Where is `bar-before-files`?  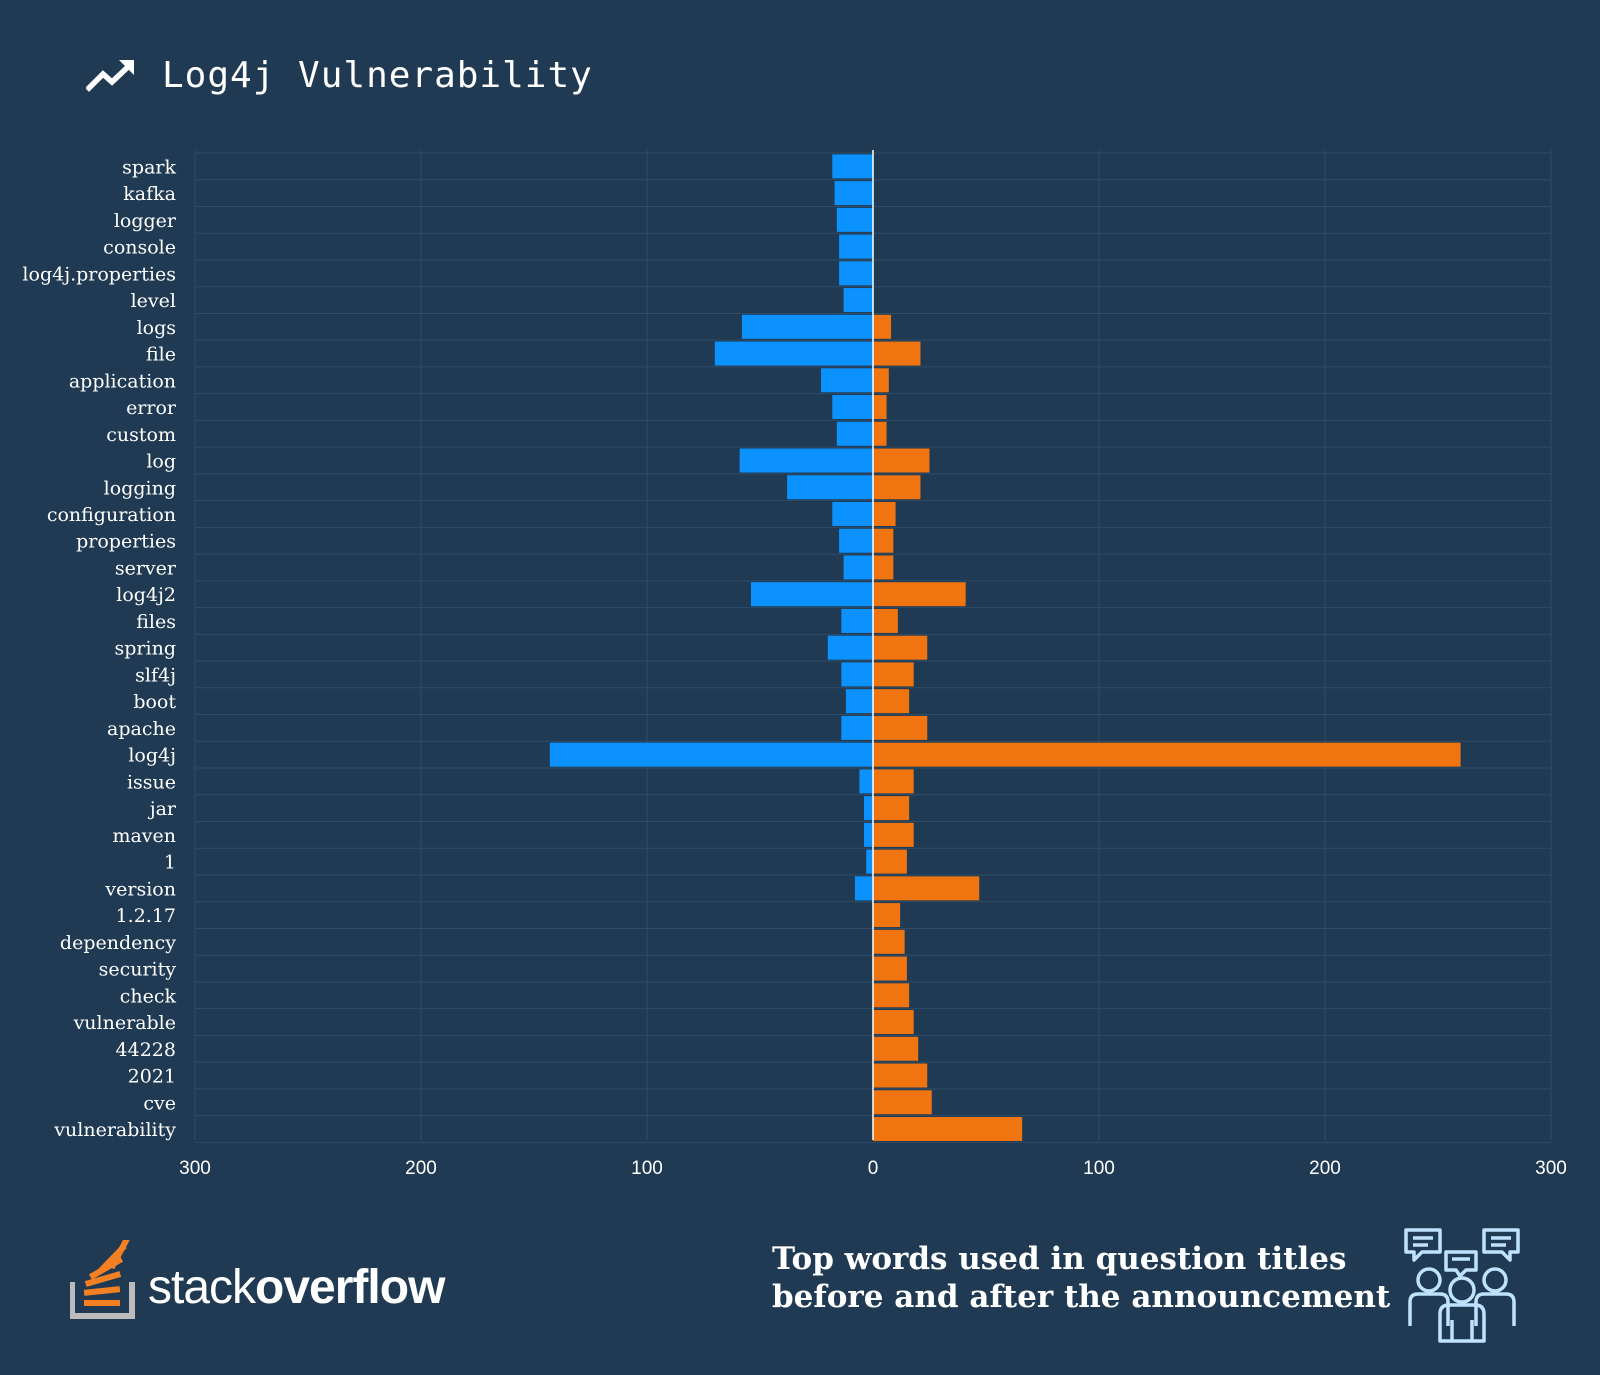 bar-before-files is located at coordinates (857, 620).